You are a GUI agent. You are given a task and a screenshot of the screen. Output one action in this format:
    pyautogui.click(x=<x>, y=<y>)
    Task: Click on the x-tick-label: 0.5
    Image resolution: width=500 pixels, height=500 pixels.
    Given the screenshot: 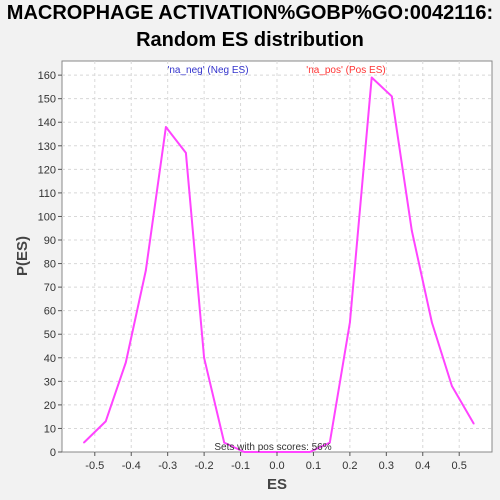 What is the action you would take?
    pyautogui.click(x=459, y=466)
    